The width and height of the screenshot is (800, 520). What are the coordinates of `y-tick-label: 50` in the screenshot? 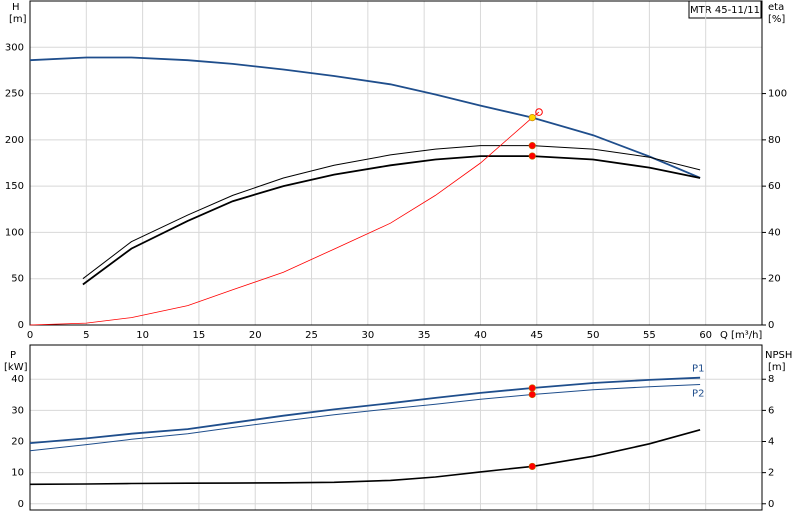 It's located at (17, 279).